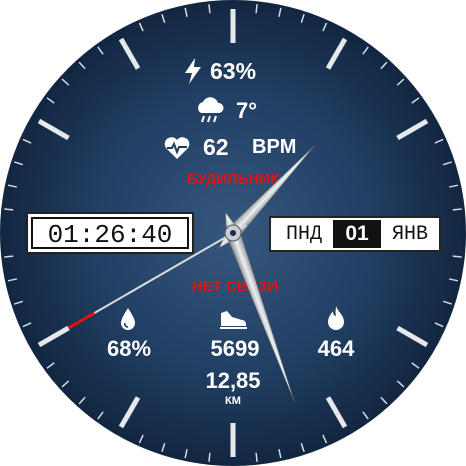 The height and width of the screenshot is (466, 466). Describe the element at coordinates (128, 319) in the screenshot. I see `water-drop-icon` at that location.